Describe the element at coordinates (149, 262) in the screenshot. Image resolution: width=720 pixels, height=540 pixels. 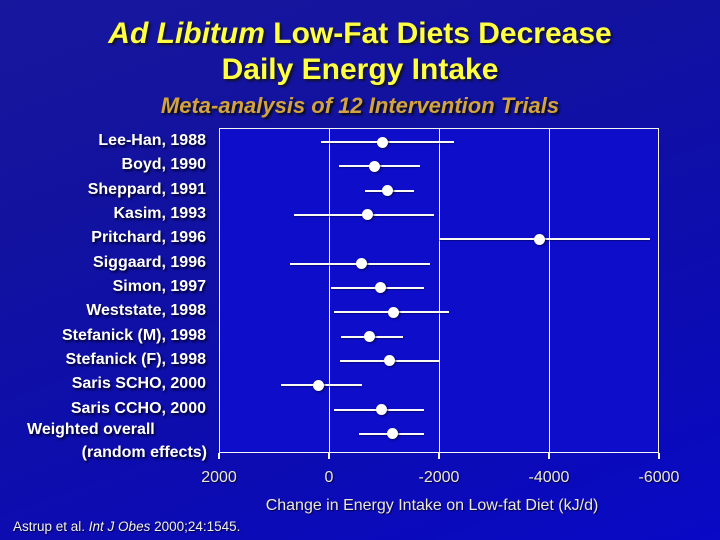
I see `study-label: Siggaard, 1996` at that location.